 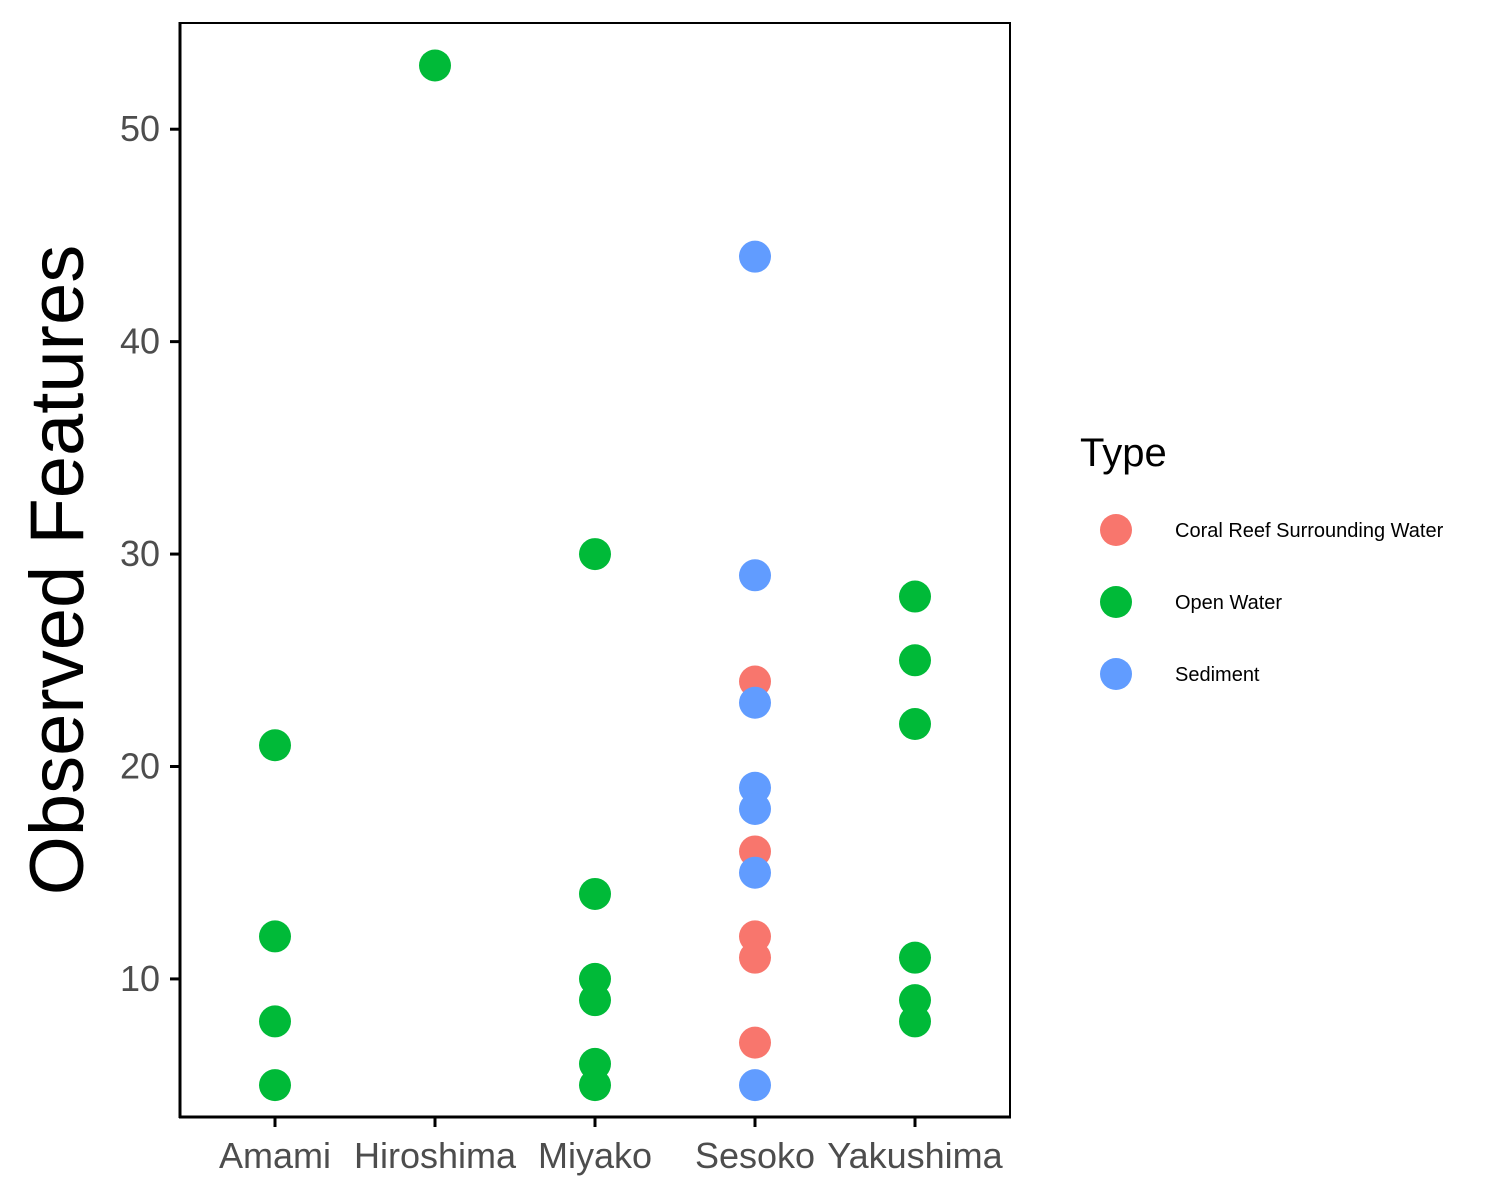 I want to click on x-tick-label: Hiroshima, so click(x=435, y=1155).